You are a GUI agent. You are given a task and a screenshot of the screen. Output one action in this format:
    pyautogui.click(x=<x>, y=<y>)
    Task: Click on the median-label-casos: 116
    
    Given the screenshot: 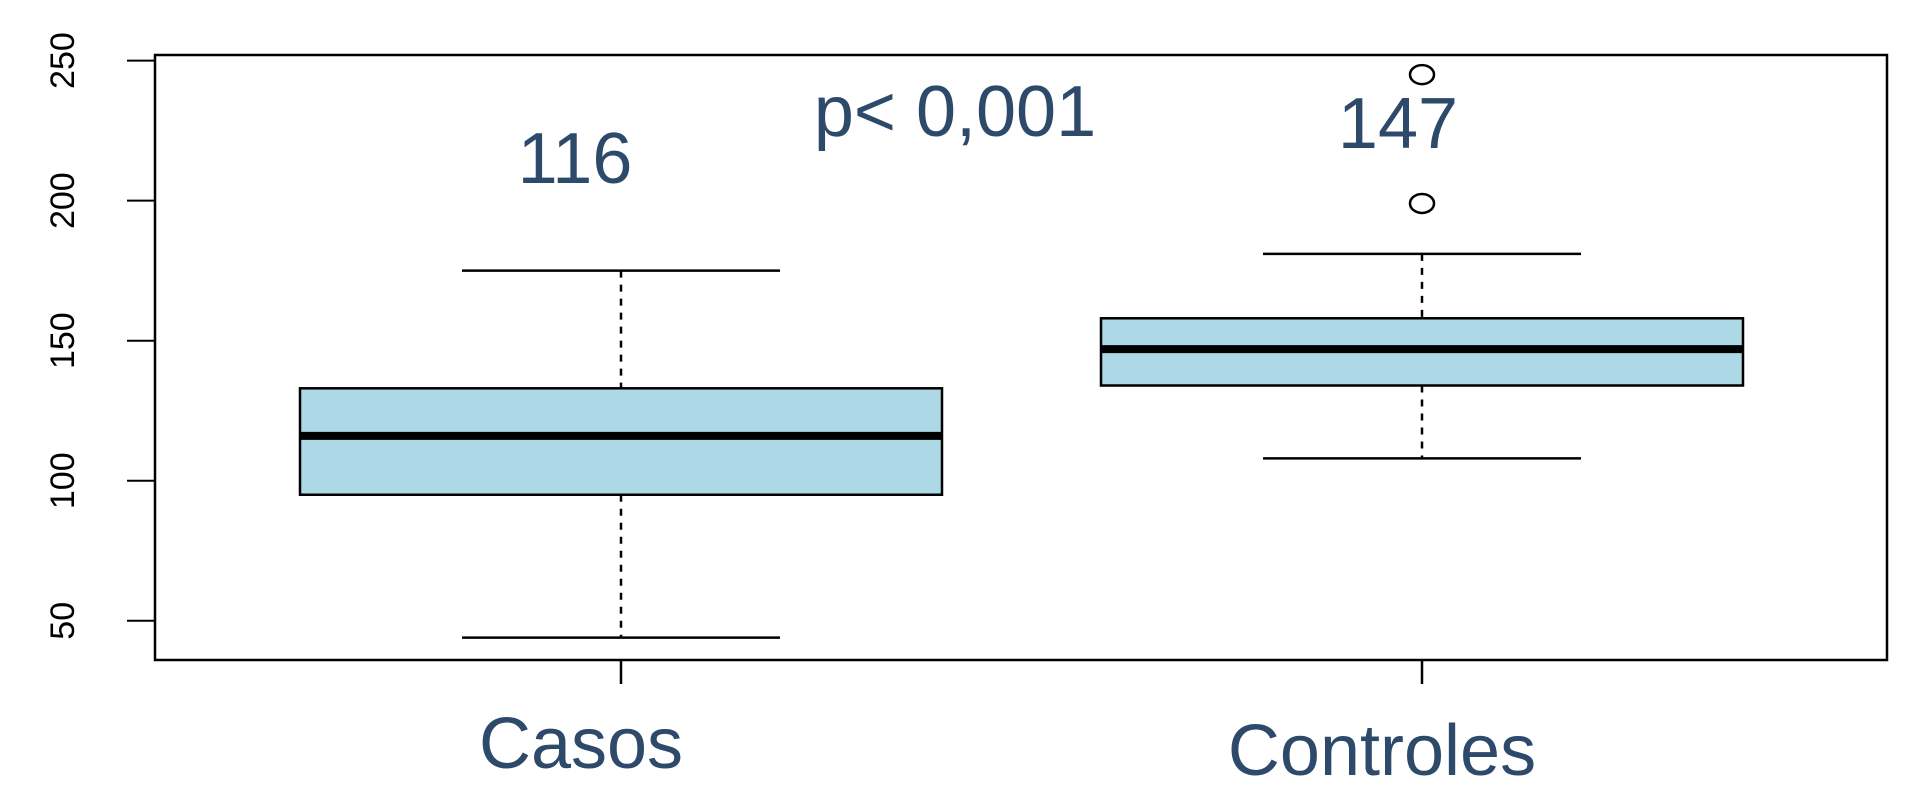 What is the action you would take?
    pyautogui.click(x=575, y=159)
    